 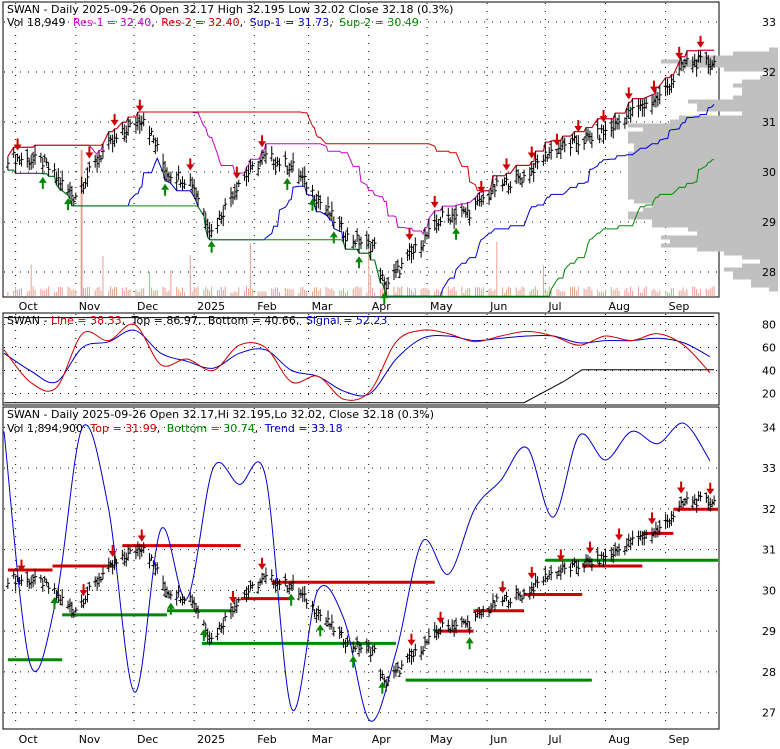 I want to click on price-y-ticks: 28 29 30 31 32 33, so click(x=769, y=147).